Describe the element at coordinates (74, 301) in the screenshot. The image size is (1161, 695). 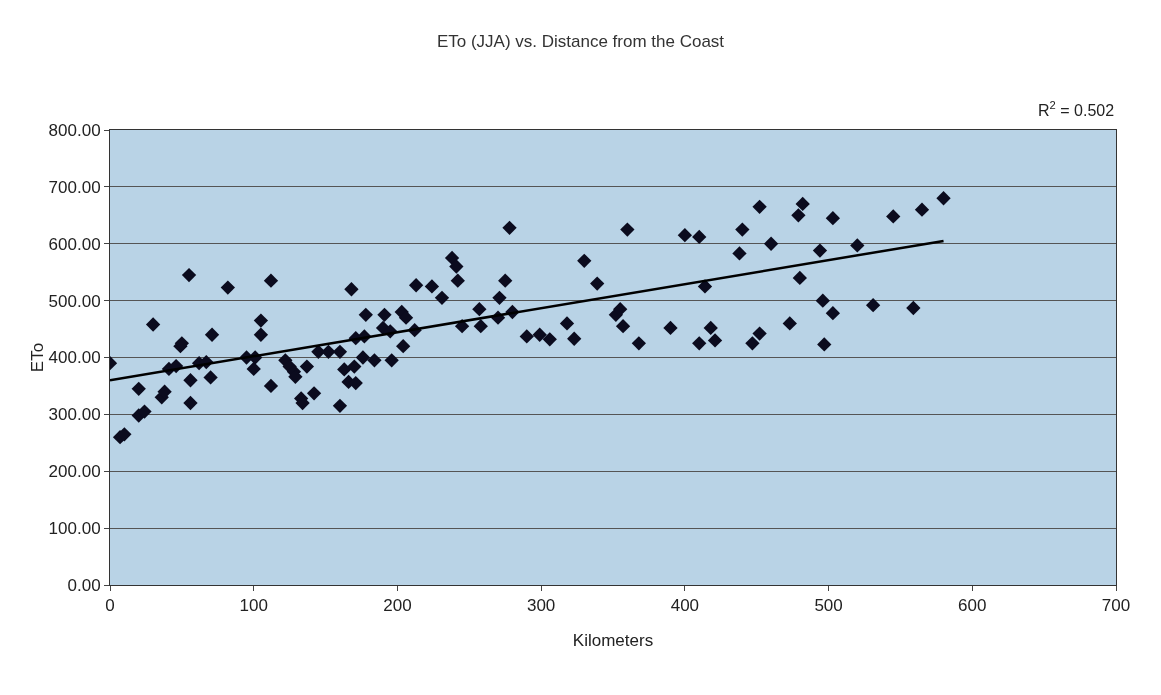
I see `y-tick-label: 500.00` at that location.